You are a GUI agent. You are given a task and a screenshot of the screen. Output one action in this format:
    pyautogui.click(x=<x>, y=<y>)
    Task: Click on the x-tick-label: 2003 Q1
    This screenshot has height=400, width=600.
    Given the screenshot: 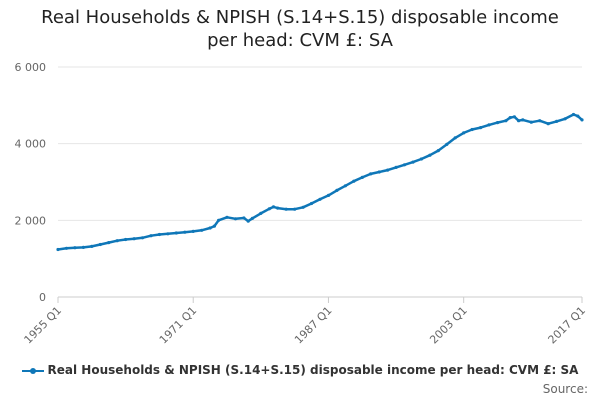 What is the action you would take?
    pyautogui.click(x=448, y=325)
    